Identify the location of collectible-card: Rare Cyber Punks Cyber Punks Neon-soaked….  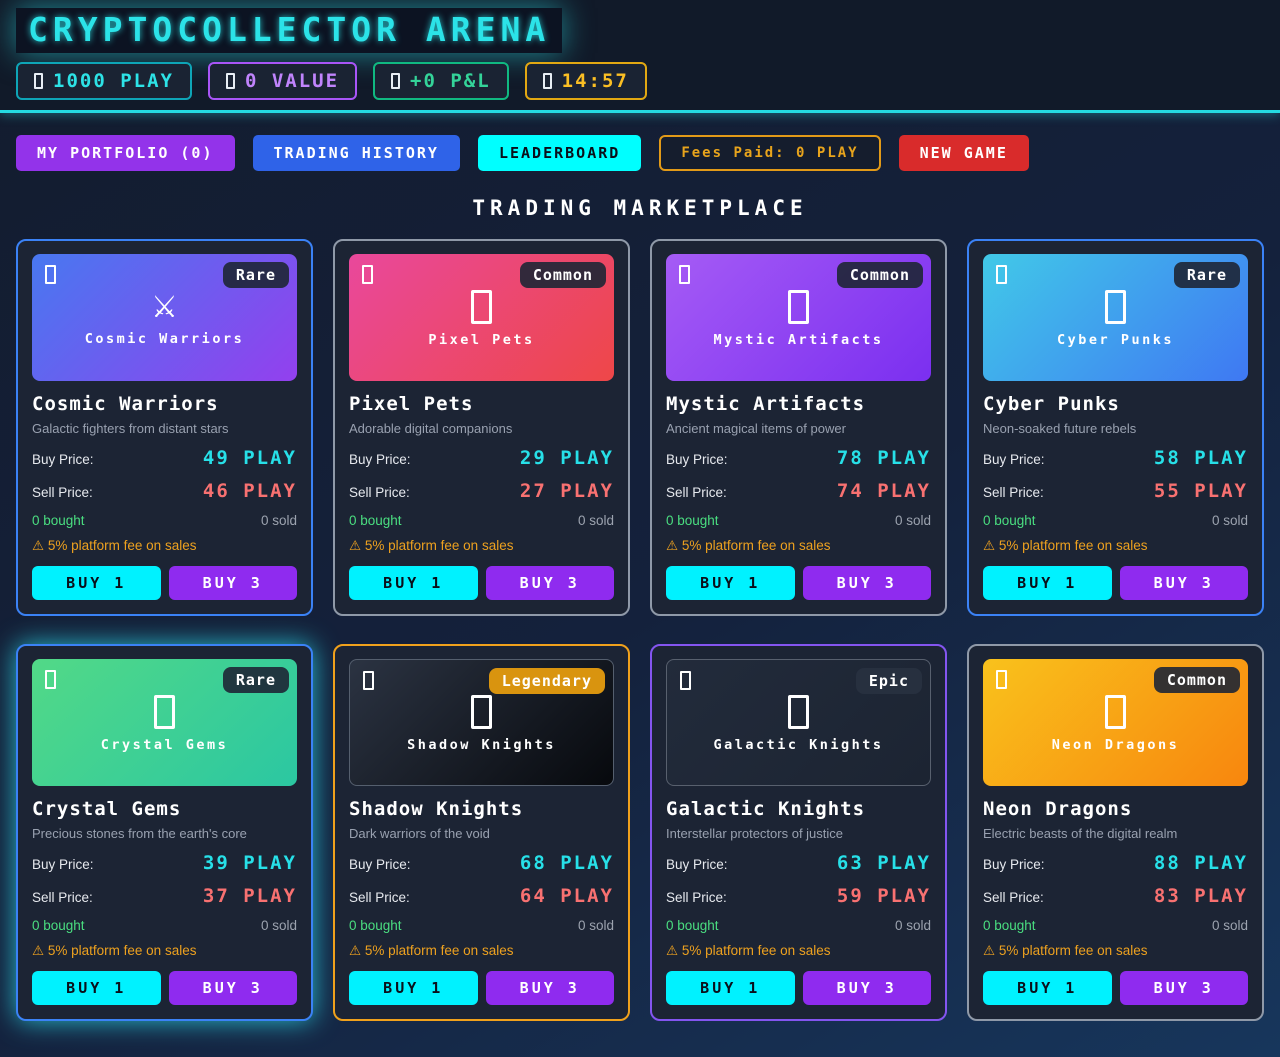
(1115, 427).